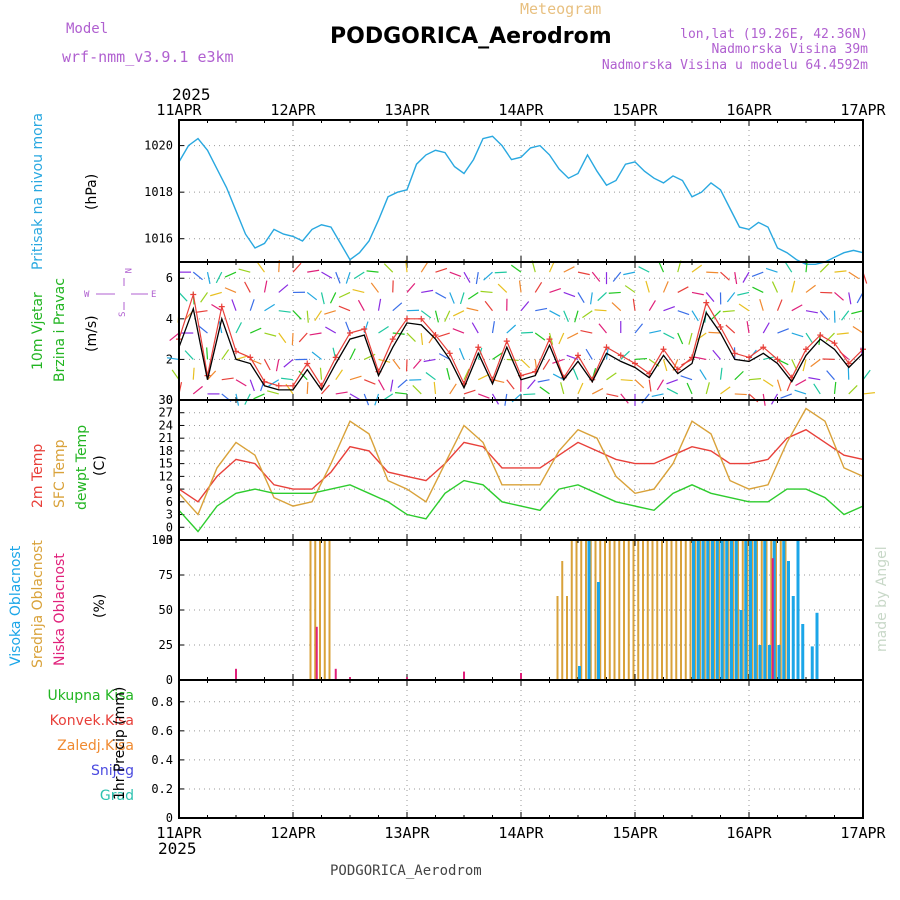 This screenshot has width=900, height=900. What do you see at coordinates (153, 295) in the screenshot?
I see `compass-east: E` at bounding box center [153, 295].